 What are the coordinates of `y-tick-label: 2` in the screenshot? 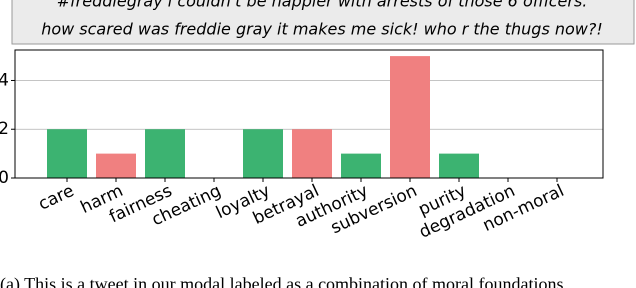 It's located at (4, 129).